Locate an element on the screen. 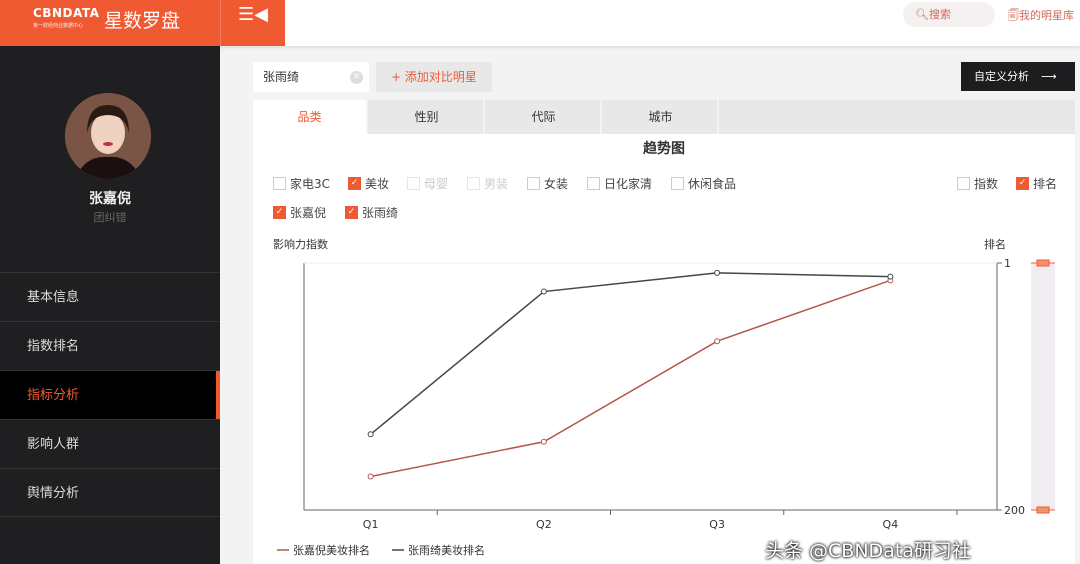  search-icon: 🔍︎ is located at coordinates (922, 14).